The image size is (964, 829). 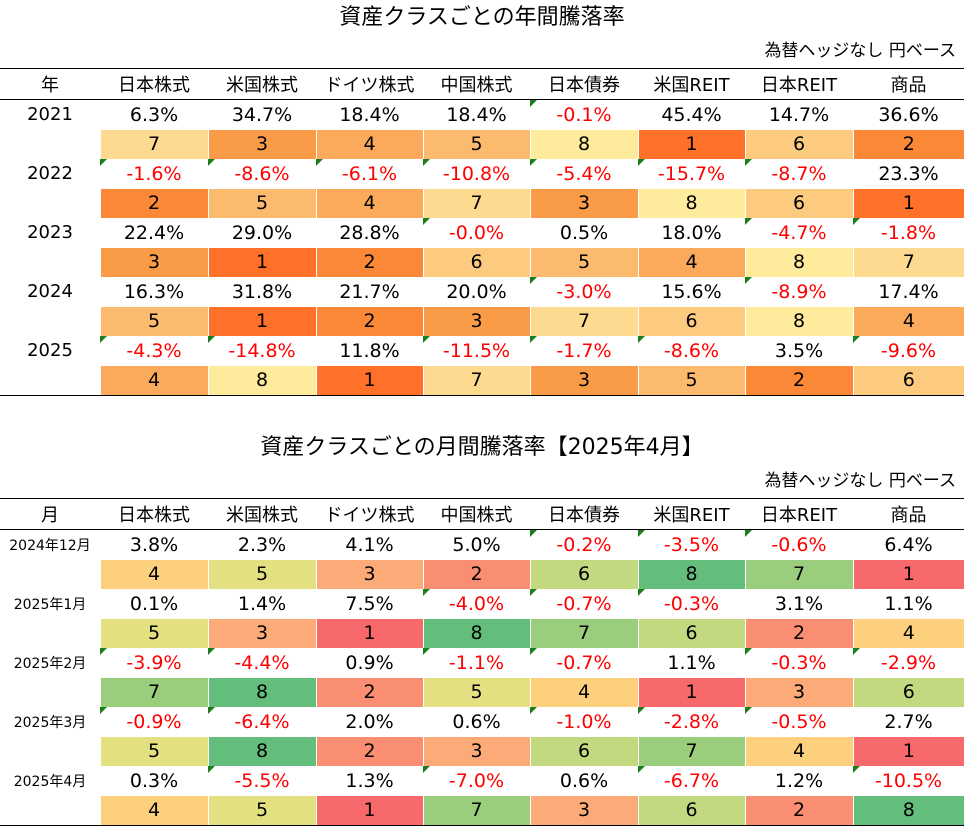 I want to click on annual-return-cell: 21.7%, so click(x=369, y=291).